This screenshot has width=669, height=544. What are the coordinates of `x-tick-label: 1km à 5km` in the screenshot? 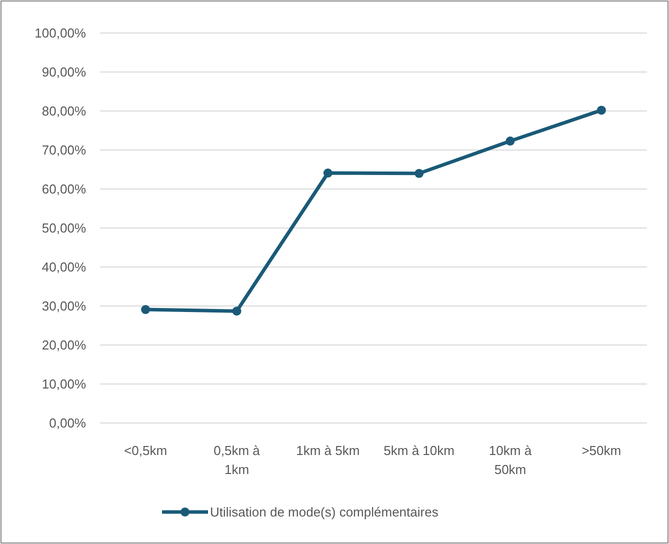 It's located at (328, 450).